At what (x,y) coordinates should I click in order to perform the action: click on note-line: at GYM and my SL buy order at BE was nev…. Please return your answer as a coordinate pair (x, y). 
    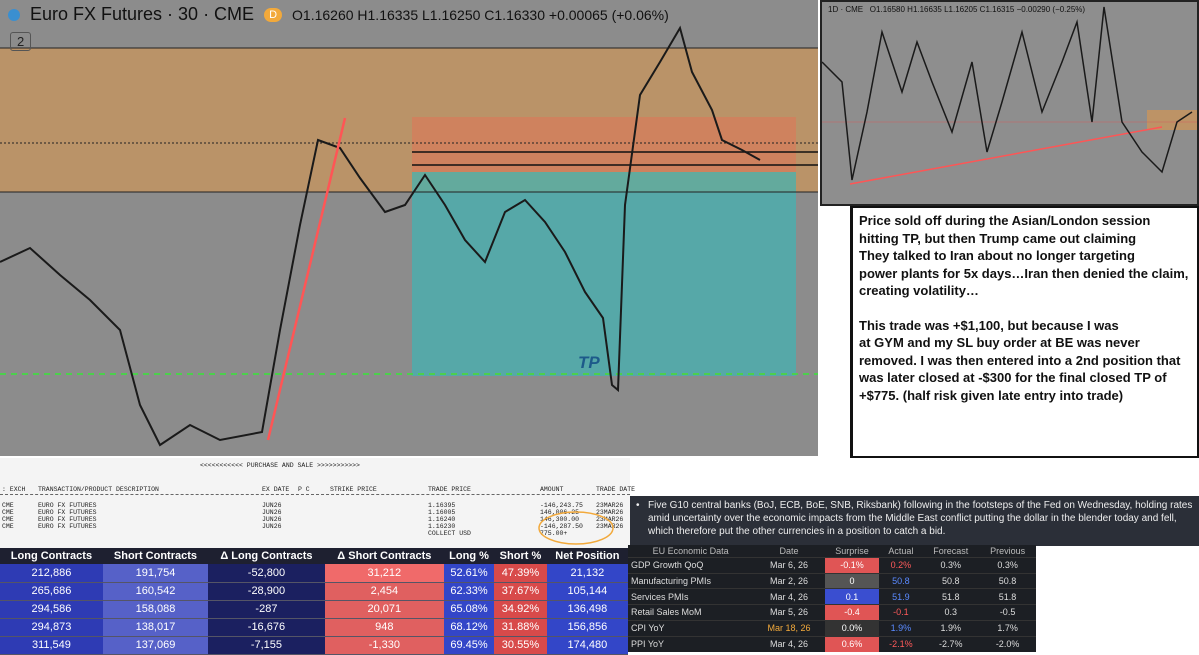
    Looking at the image, I should click on (999, 342).